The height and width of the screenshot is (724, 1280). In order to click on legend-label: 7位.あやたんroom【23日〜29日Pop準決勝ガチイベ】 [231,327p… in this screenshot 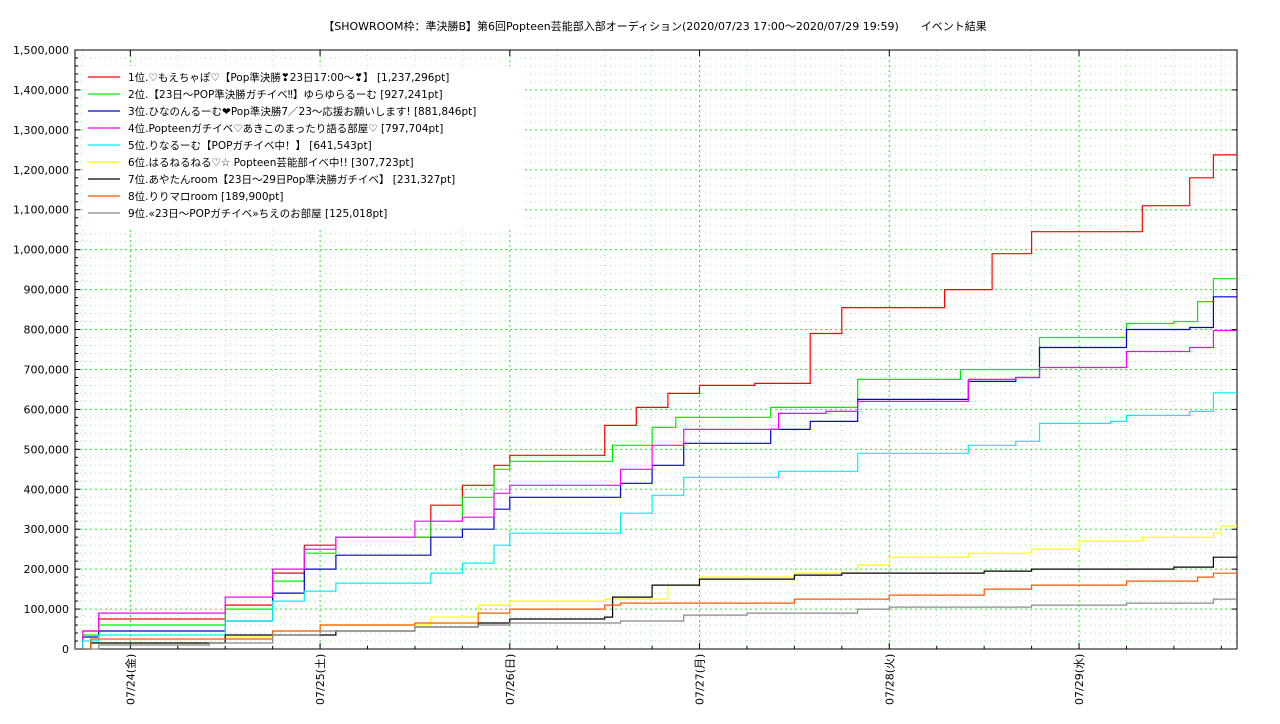, I will do `click(291, 179)`.